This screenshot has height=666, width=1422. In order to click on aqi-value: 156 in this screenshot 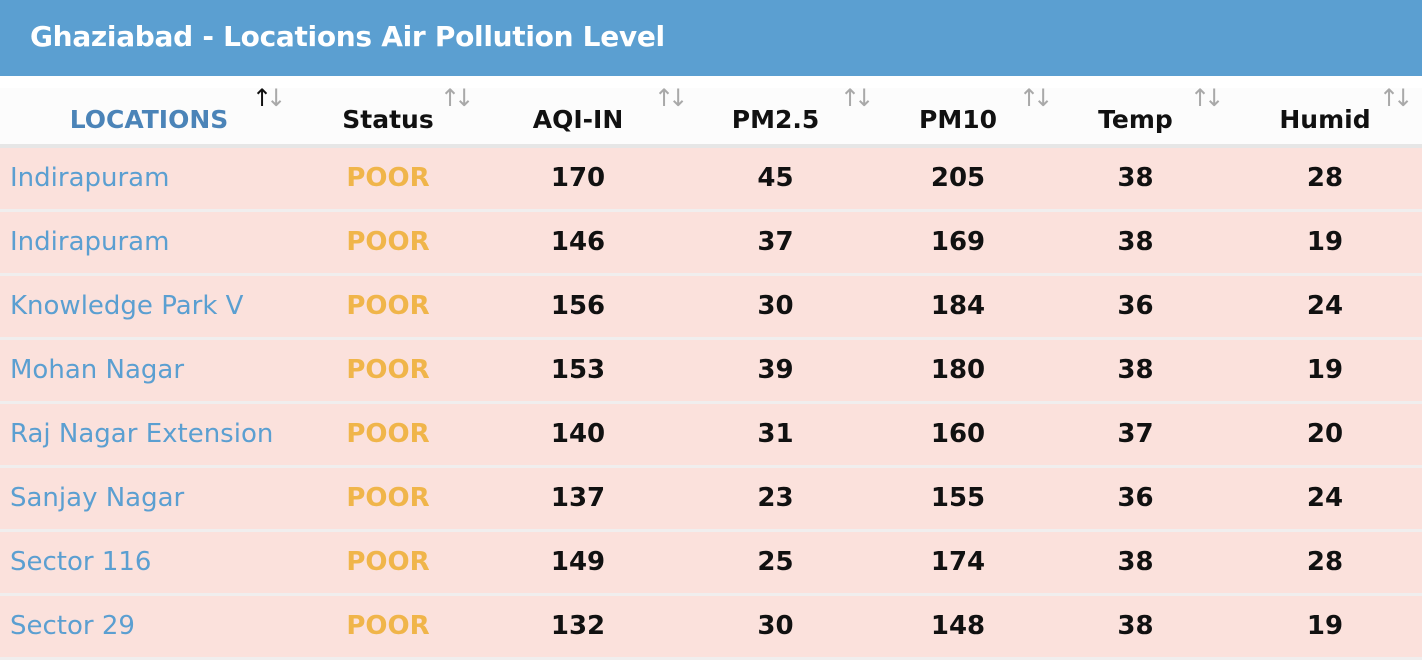, I will do `click(578, 306)`.